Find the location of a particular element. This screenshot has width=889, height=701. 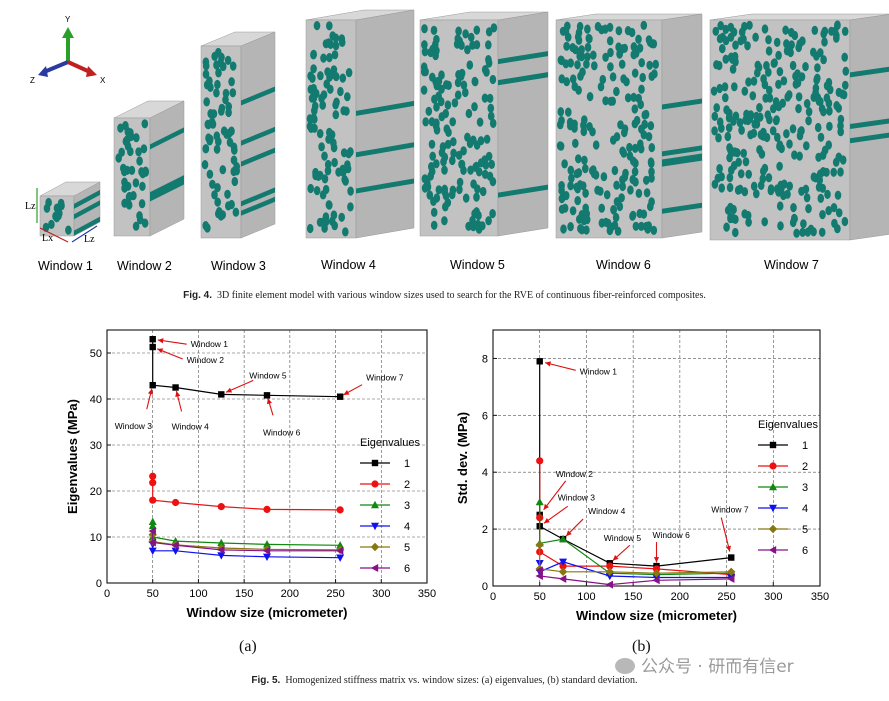

x-tick-label-4: 200 is located at coordinates (680, 597).